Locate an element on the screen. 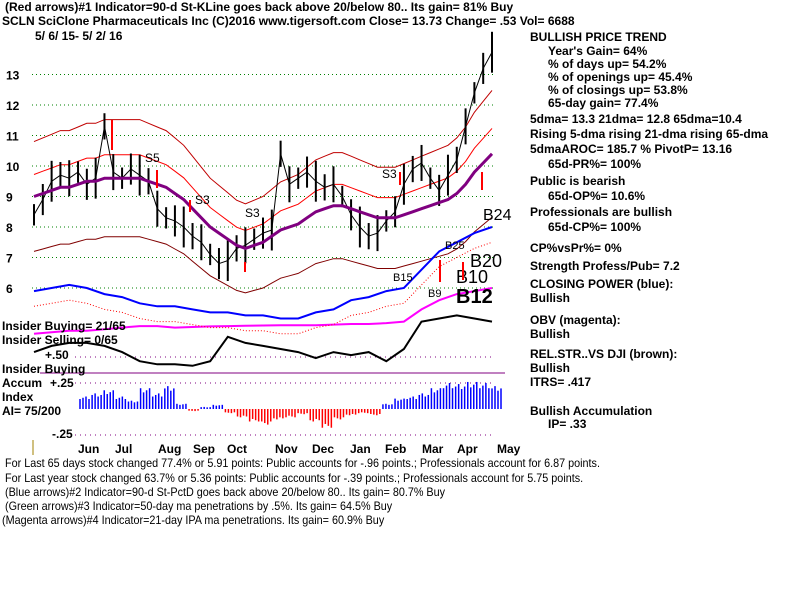  y-tick-label: 8 is located at coordinates (9, 228).